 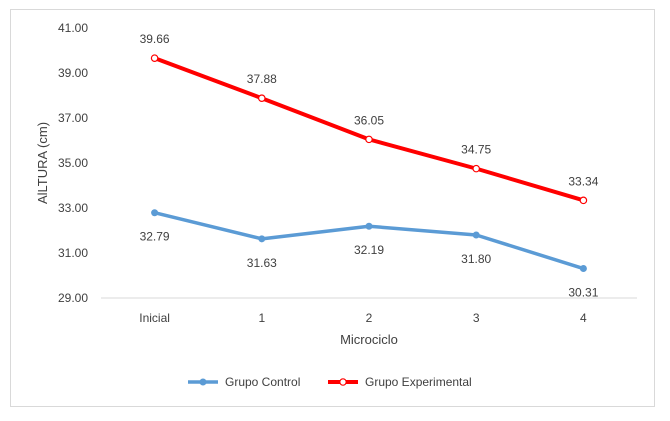 I want to click on data-label-experimental: 37.88, so click(x=262, y=79).